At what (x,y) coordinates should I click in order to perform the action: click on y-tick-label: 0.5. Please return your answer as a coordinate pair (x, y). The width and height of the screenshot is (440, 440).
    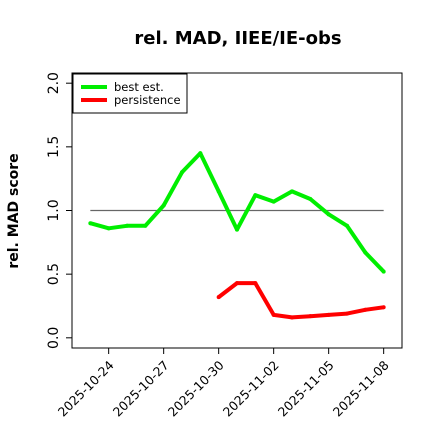
    Looking at the image, I should click on (54, 274).